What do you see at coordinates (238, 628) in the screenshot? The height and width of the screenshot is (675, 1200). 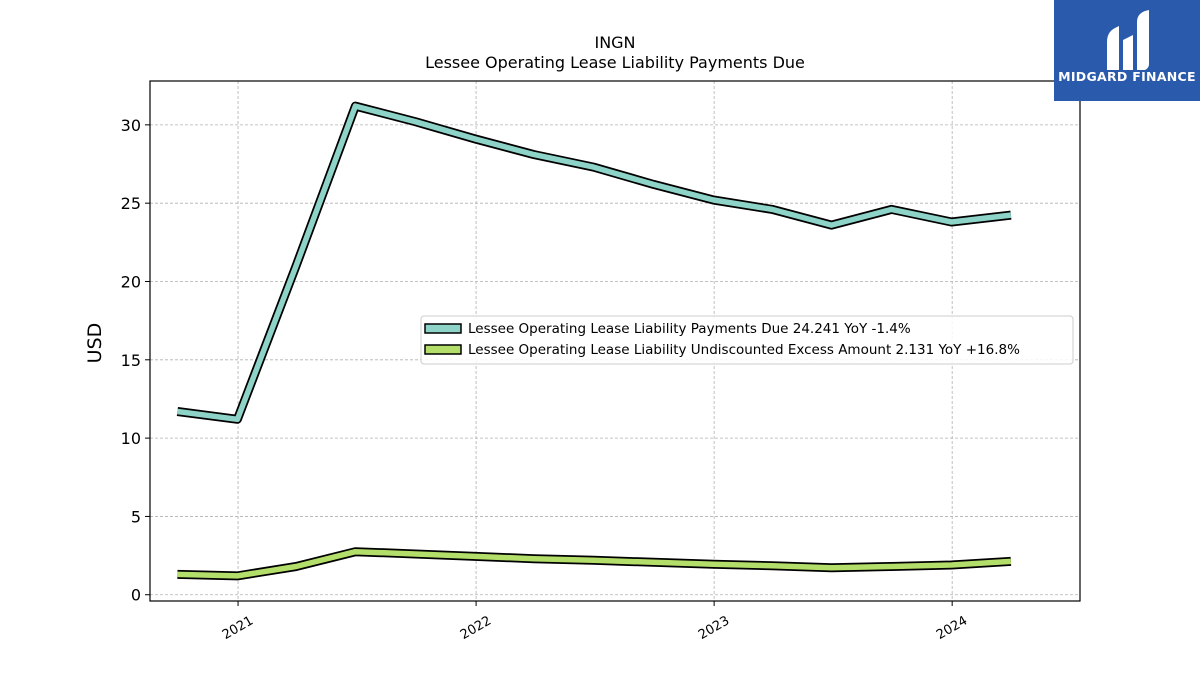 I see `x-tick-label: 2021` at bounding box center [238, 628].